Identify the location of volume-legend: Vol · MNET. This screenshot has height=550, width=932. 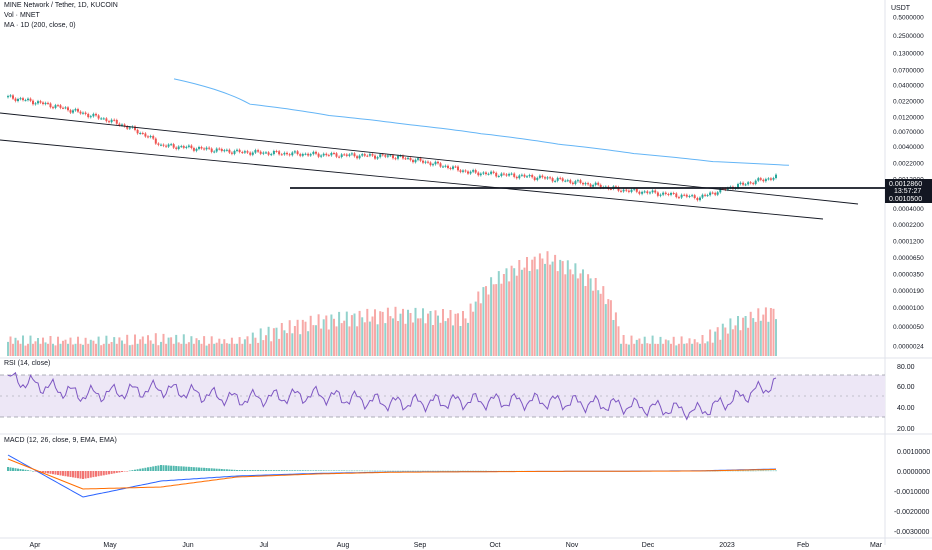
(22, 15).